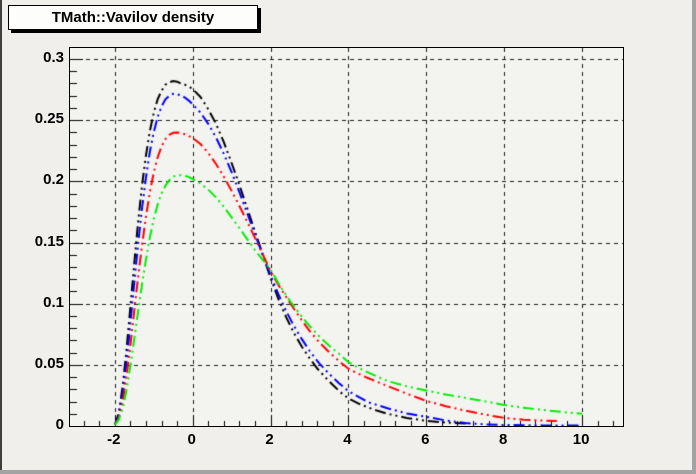  I want to click on x-axis-tick-label: 10, so click(581, 439).